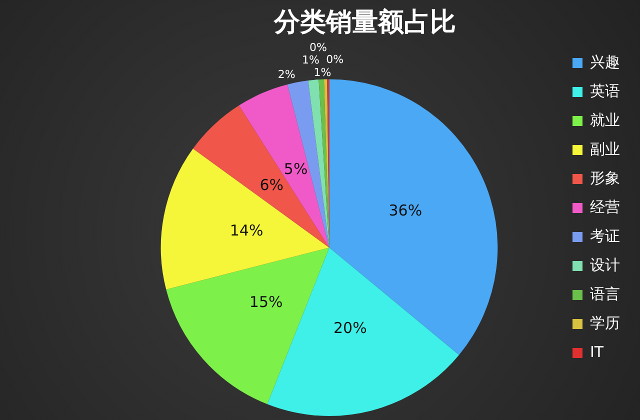 This screenshot has width=640, height=420. Describe the element at coordinates (605, 177) in the screenshot. I see `legend-label: 形象` at that location.